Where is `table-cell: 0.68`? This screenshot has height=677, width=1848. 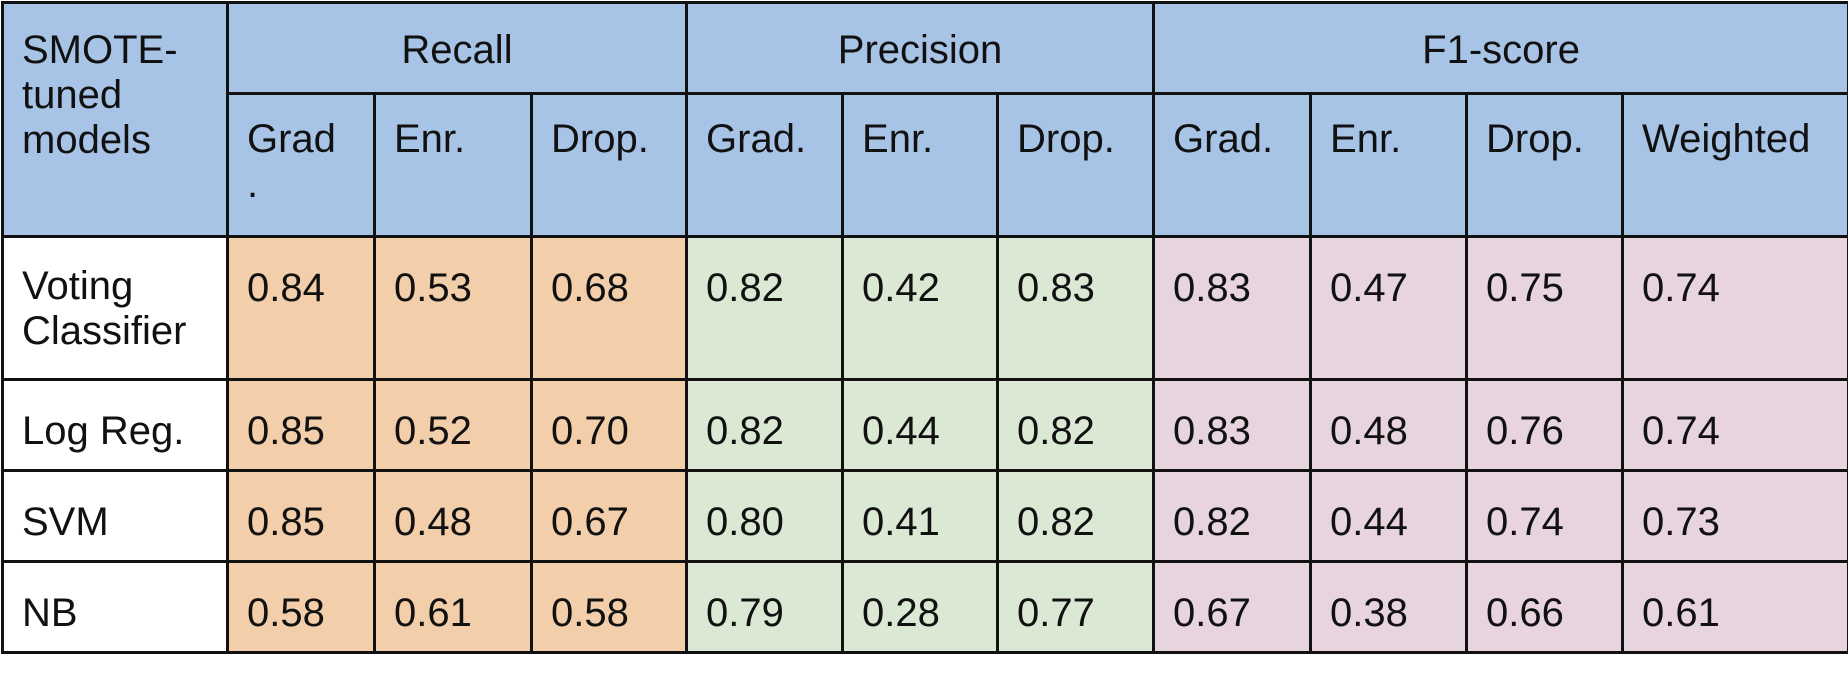 table-cell: 0.68 is located at coordinates (609, 308).